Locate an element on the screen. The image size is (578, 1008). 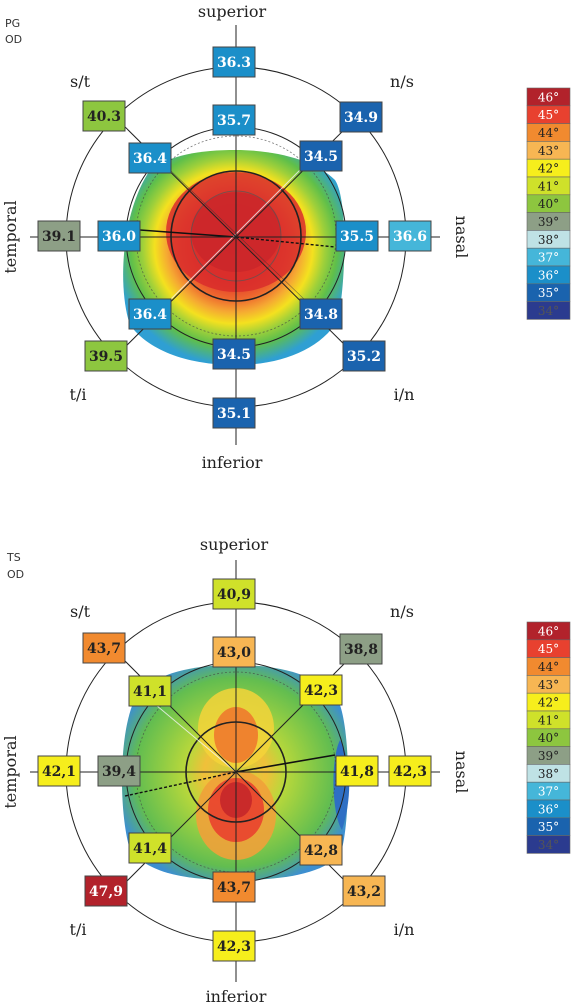
svg-text: 36.3 is located at coordinates (234, 63).